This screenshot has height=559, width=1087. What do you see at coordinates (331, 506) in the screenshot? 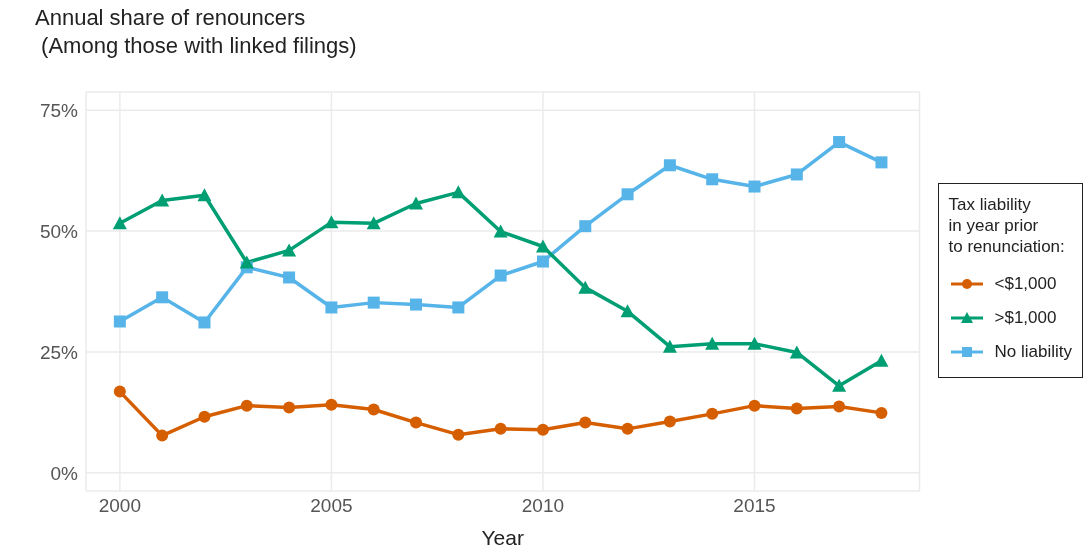
I see `x-tick-label: 2005` at bounding box center [331, 506].